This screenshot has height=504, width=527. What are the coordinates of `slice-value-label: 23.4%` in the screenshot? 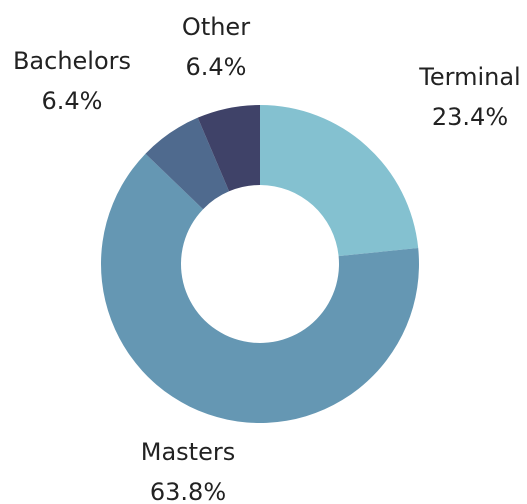 It's located at (470, 117).